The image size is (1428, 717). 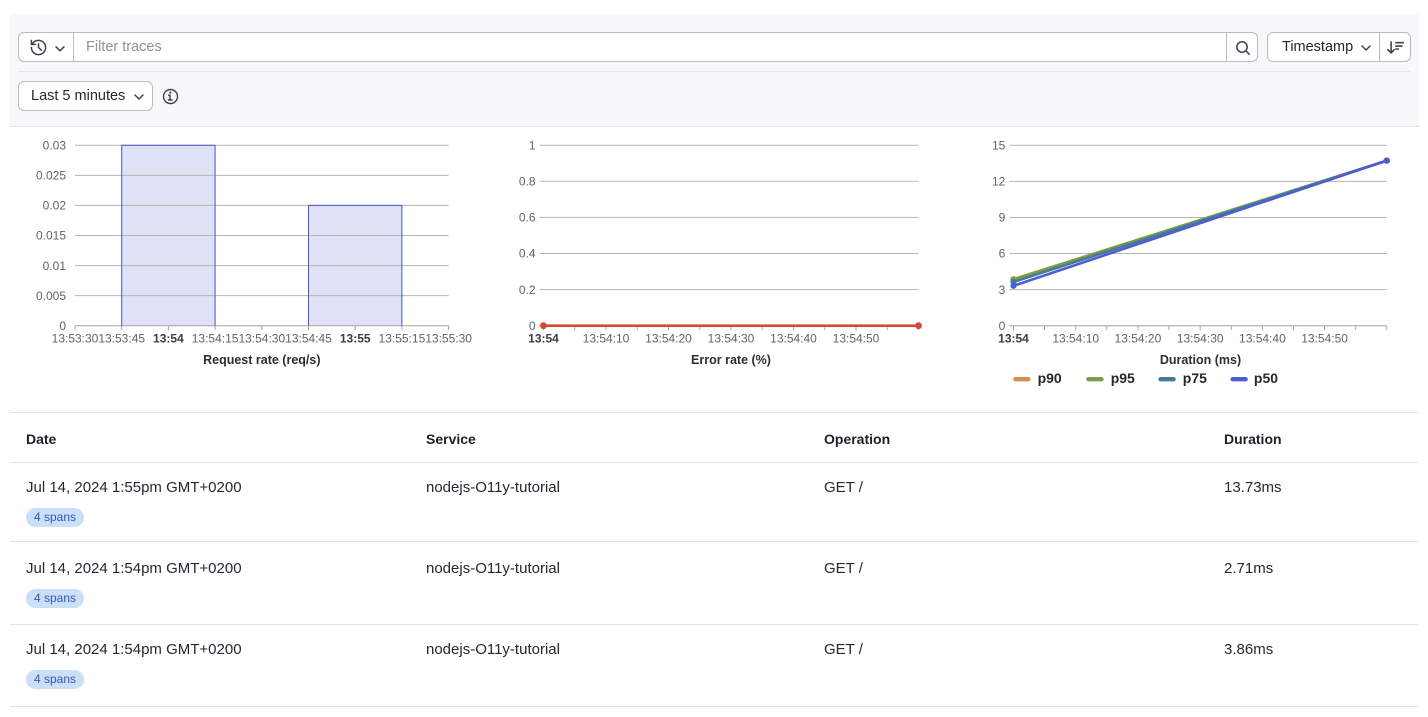 What do you see at coordinates (448, 339) in the screenshot?
I see `svg-text: 13:55:30` at bounding box center [448, 339].